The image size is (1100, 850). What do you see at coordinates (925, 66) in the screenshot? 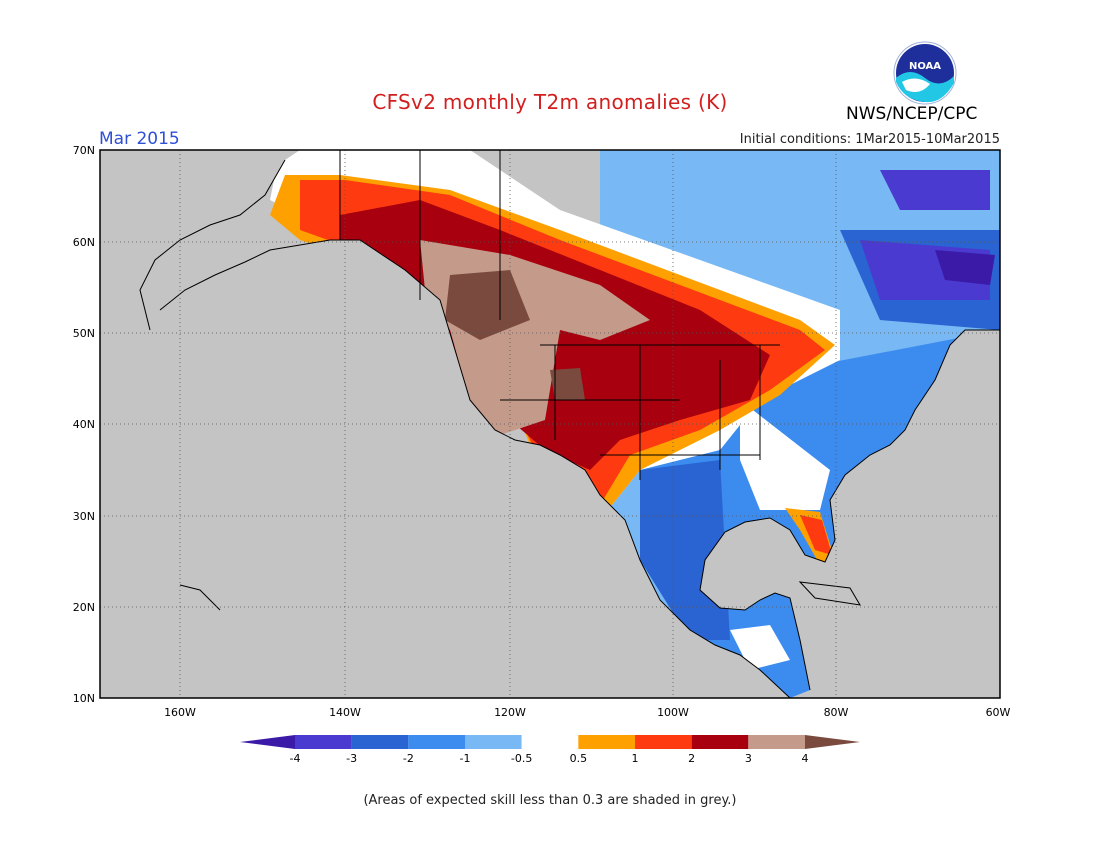
I see `svg-text: NOAA` at bounding box center [925, 66].